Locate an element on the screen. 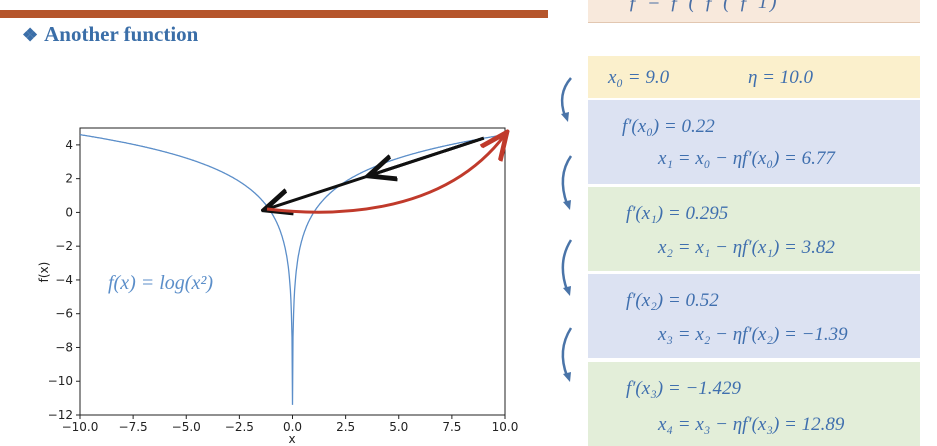  y-tick-label: −12 is located at coordinates (60, 415).